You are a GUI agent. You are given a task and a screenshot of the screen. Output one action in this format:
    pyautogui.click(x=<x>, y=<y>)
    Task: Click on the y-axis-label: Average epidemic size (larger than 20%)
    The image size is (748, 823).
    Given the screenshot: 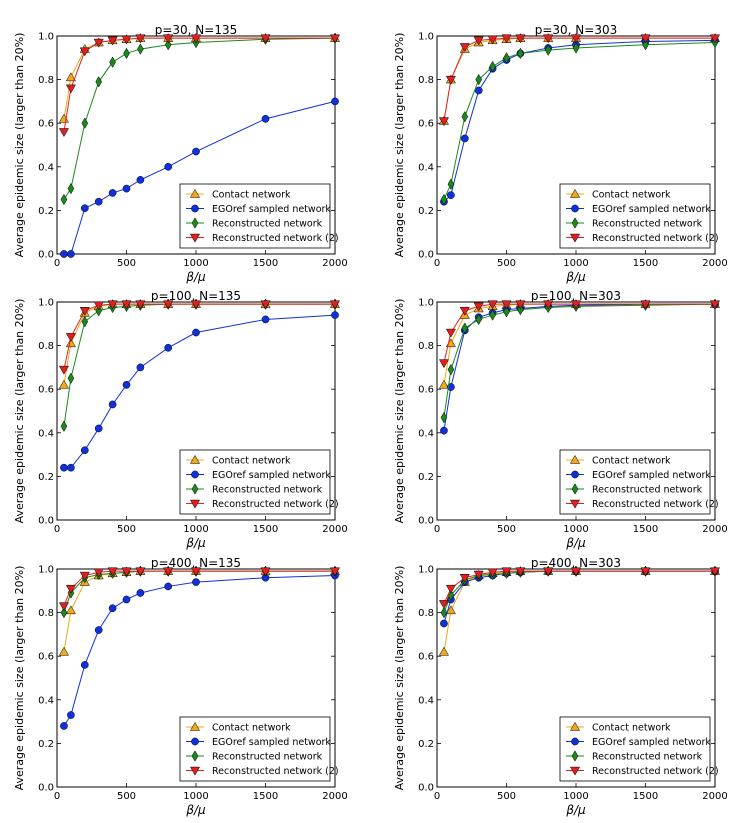 What is the action you would take?
    pyautogui.click(x=19, y=411)
    